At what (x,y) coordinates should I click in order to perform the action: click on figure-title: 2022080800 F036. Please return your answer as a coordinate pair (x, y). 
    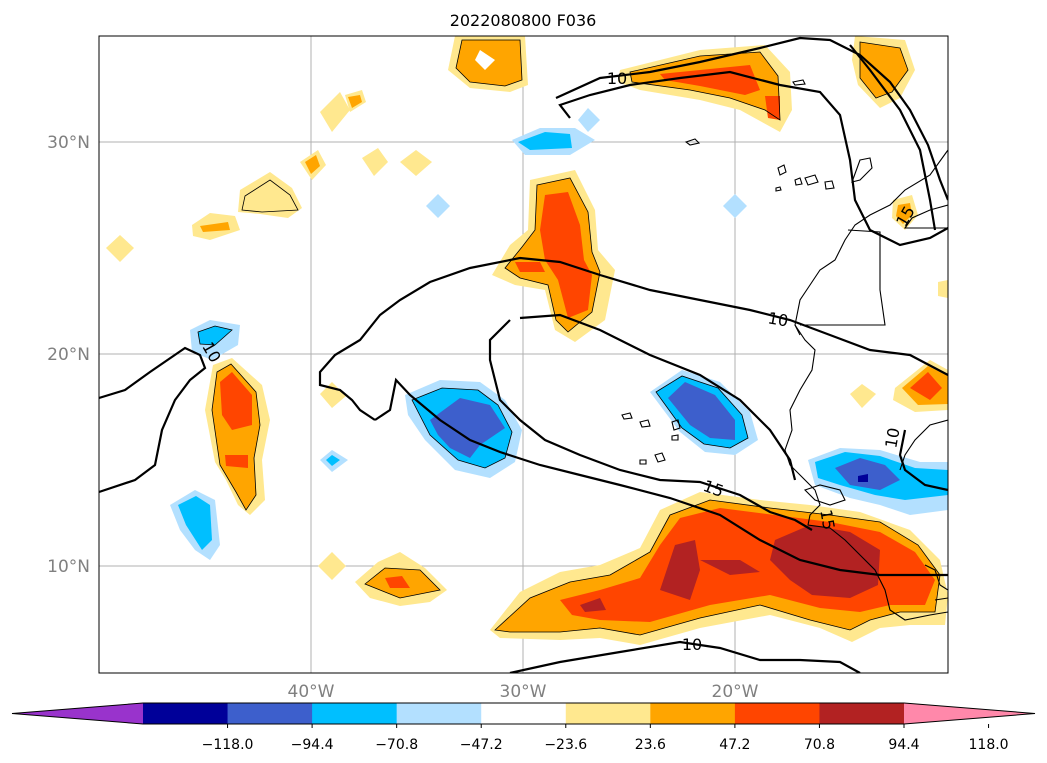
    Looking at the image, I should click on (523, 20).